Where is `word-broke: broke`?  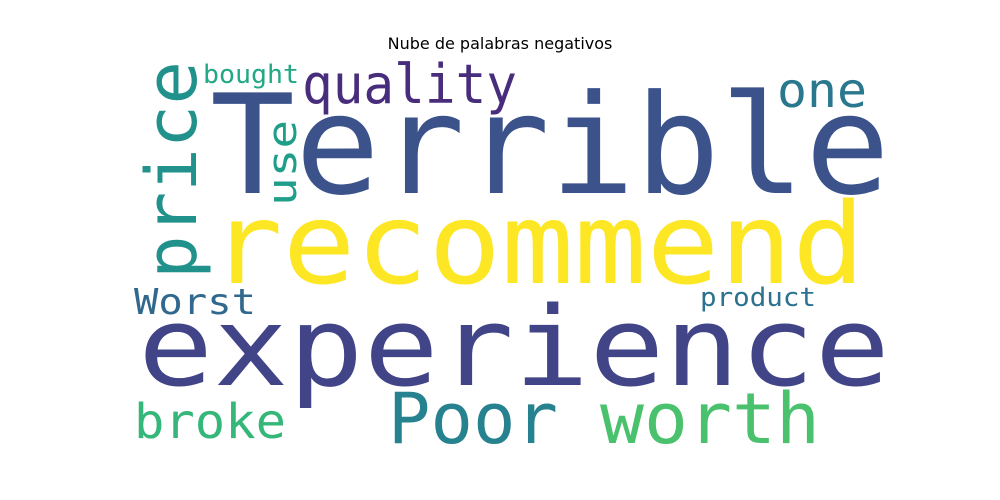
word-broke: broke is located at coordinates (210, 422).